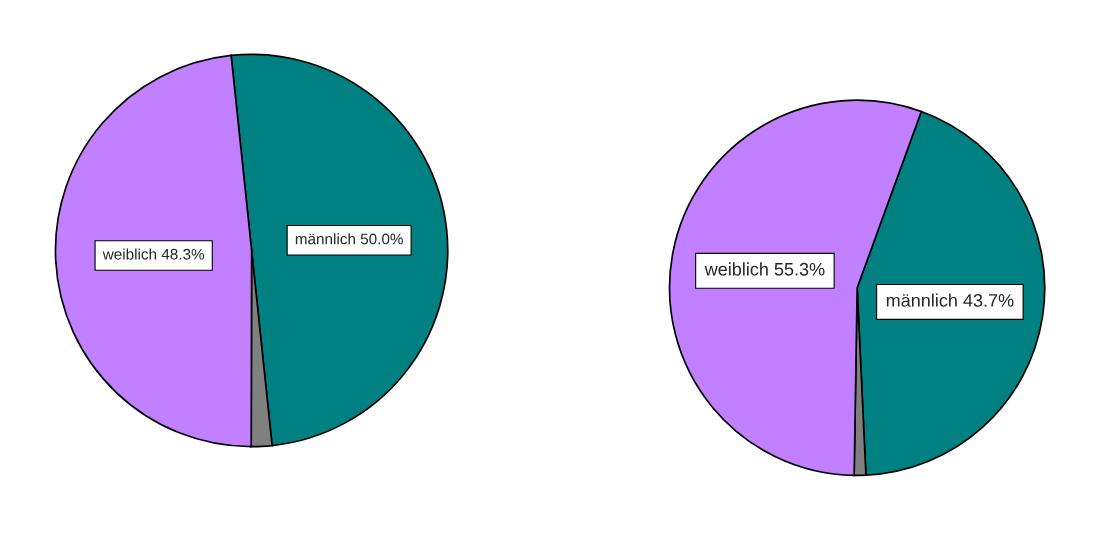 The image size is (1106, 533). What do you see at coordinates (349, 239) in the screenshot?
I see `slice-label: männlich 50.0%` at bounding box center [349, 239].